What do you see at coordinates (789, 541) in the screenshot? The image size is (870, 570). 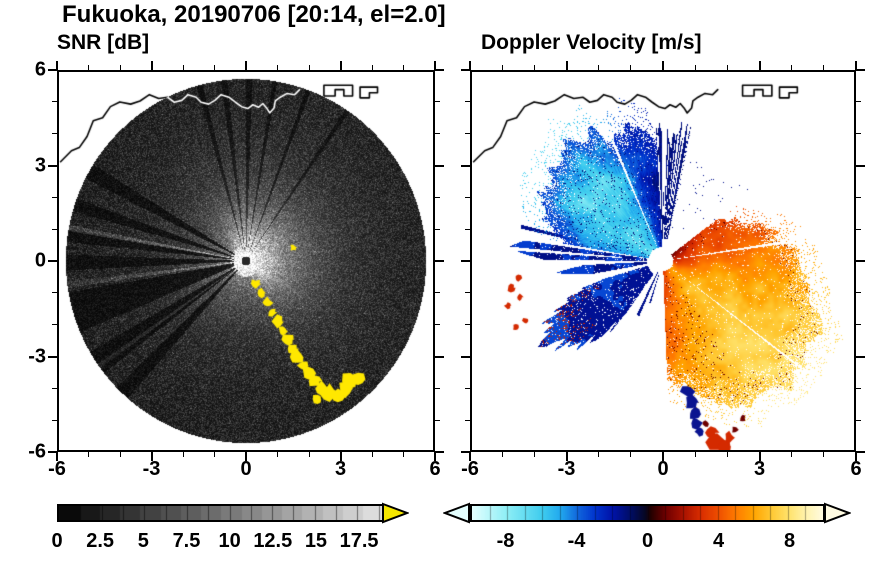 I see `velocity-colorbar-tick-label: 8` at bounding box center [789, 541].